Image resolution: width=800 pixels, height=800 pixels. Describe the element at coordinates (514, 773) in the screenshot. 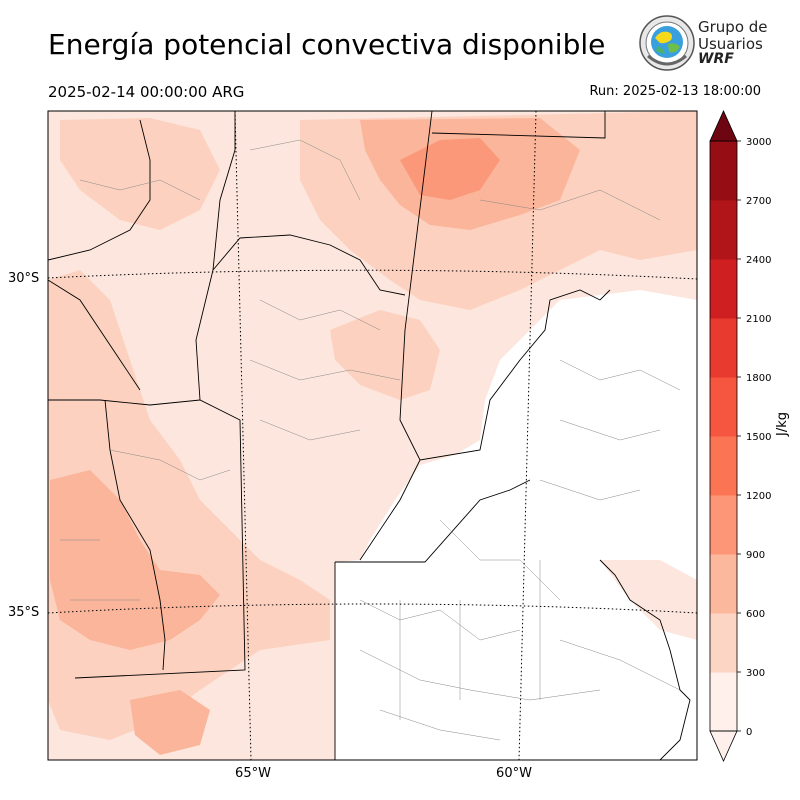

I see `lon-label-60w: 60°W` at that location.